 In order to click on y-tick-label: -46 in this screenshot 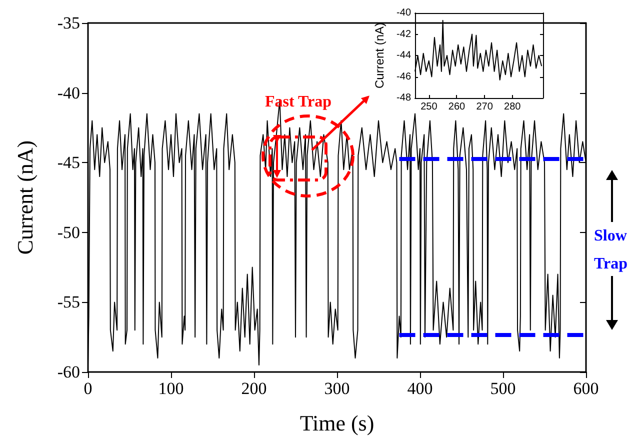, I will do `click(404, 76)`.